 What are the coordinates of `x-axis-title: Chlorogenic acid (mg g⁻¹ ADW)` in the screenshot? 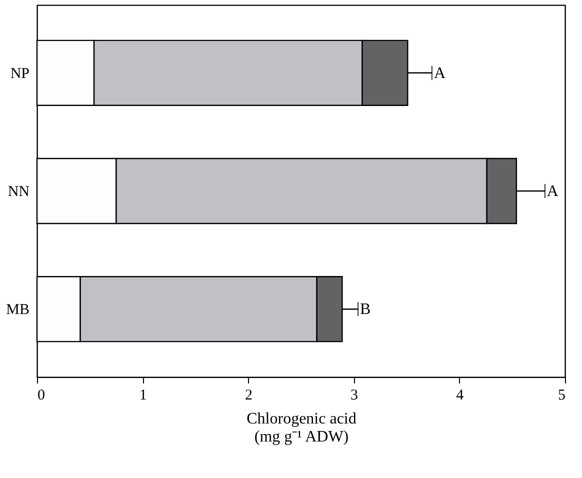 It's located at (301, 428).